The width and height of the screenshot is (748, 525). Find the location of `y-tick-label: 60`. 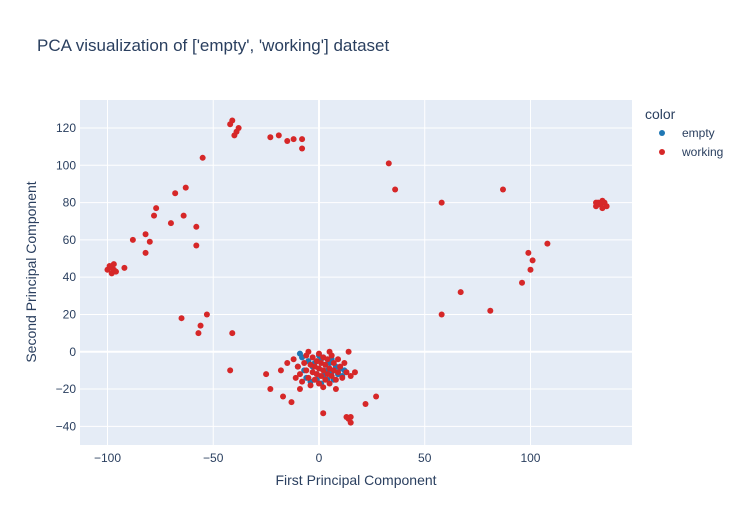

y-tick-label: 60 is located at coordinates (70, 240).